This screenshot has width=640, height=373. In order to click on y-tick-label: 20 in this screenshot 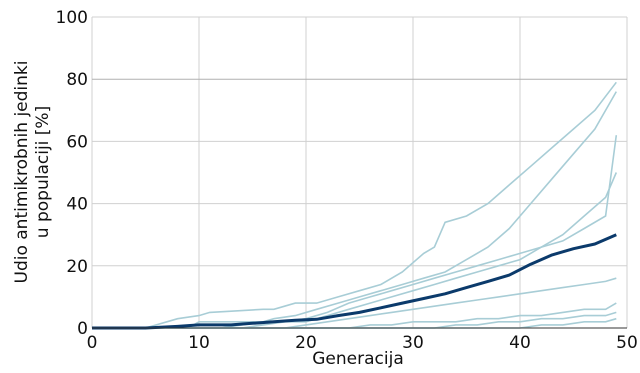, I will do `click(77, 267)`.